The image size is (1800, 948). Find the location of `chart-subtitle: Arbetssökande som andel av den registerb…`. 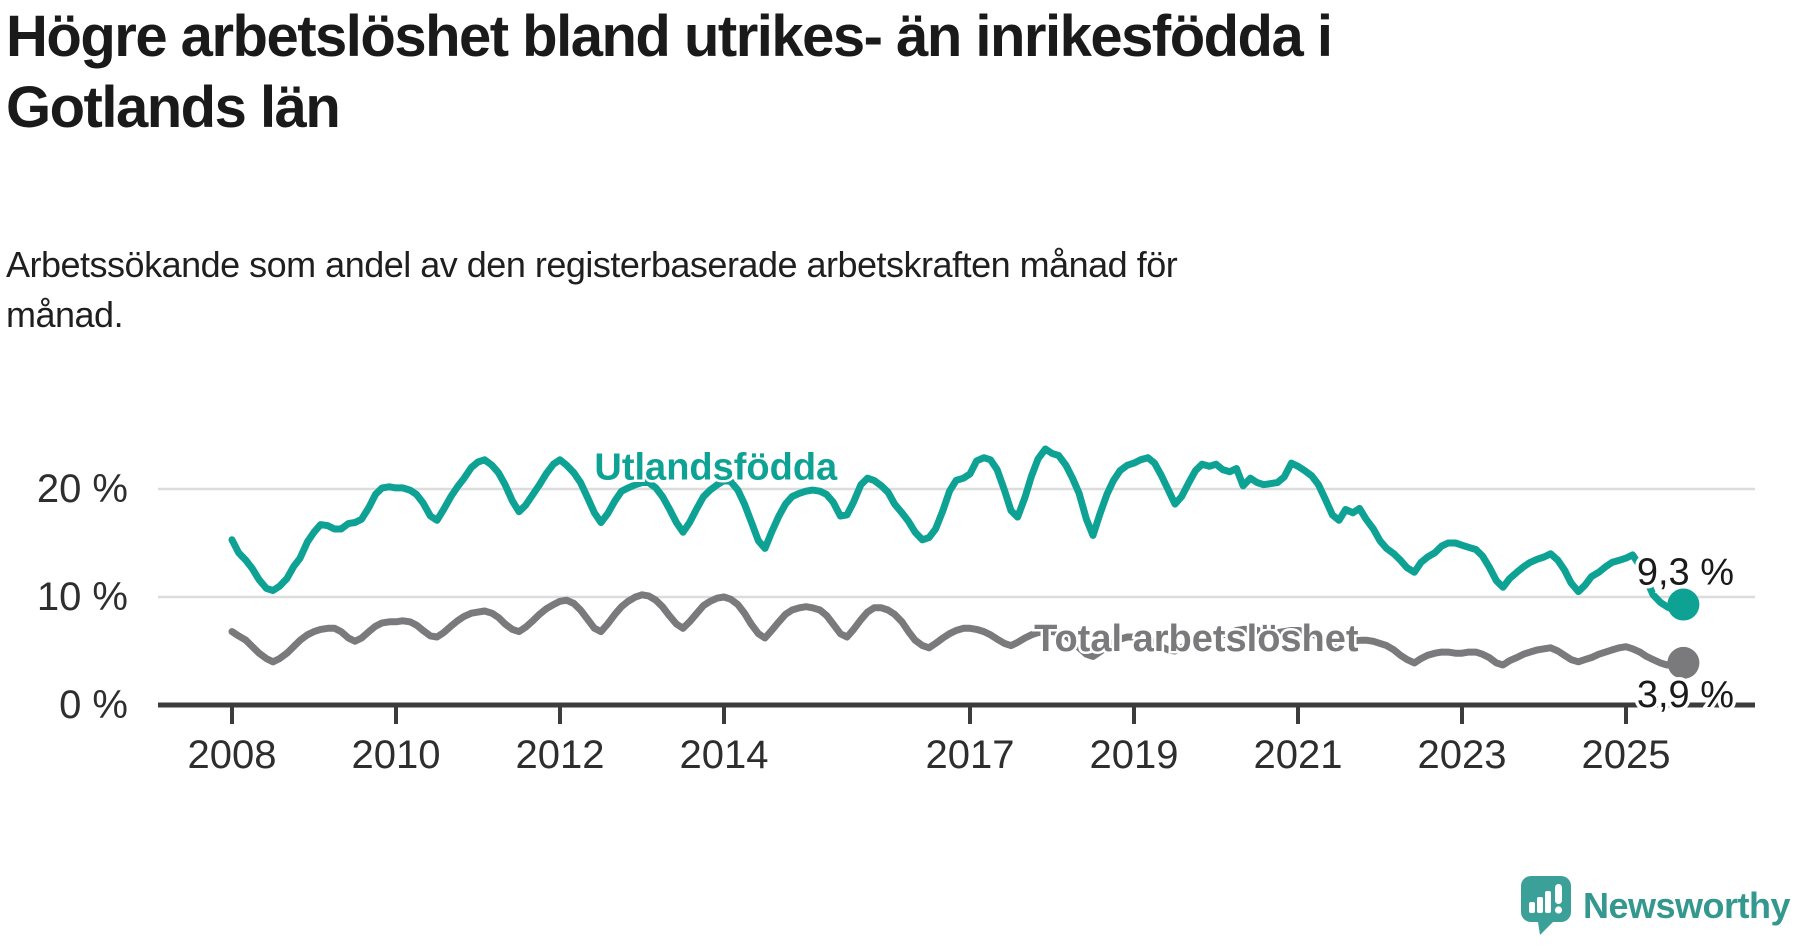

chart-subtitle: Arbetssökande som andel av den registerb… is located at coordinates (592, 289).